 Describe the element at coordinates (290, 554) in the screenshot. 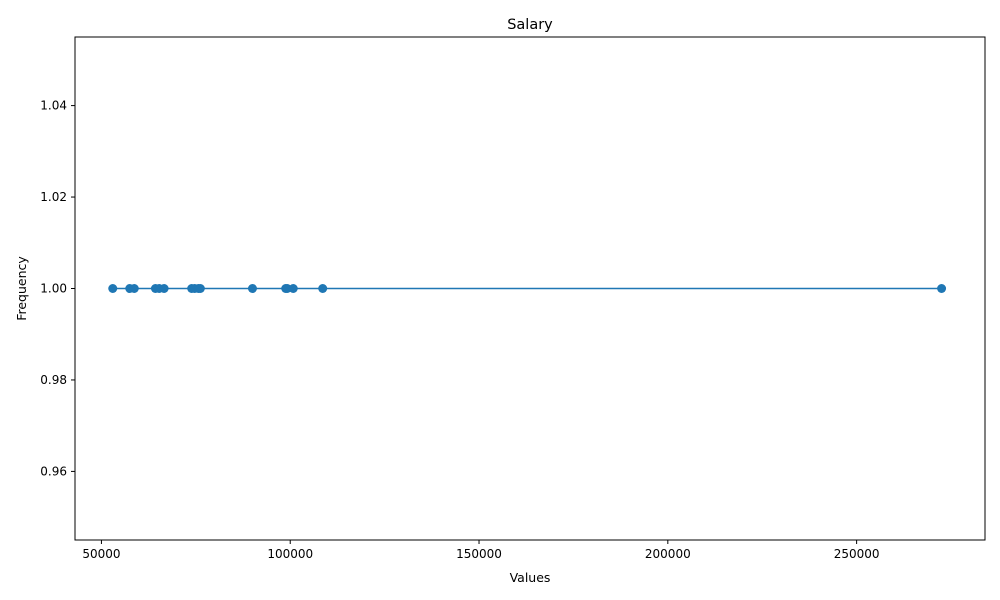

I see `x-tick-label: 100000` at that location.